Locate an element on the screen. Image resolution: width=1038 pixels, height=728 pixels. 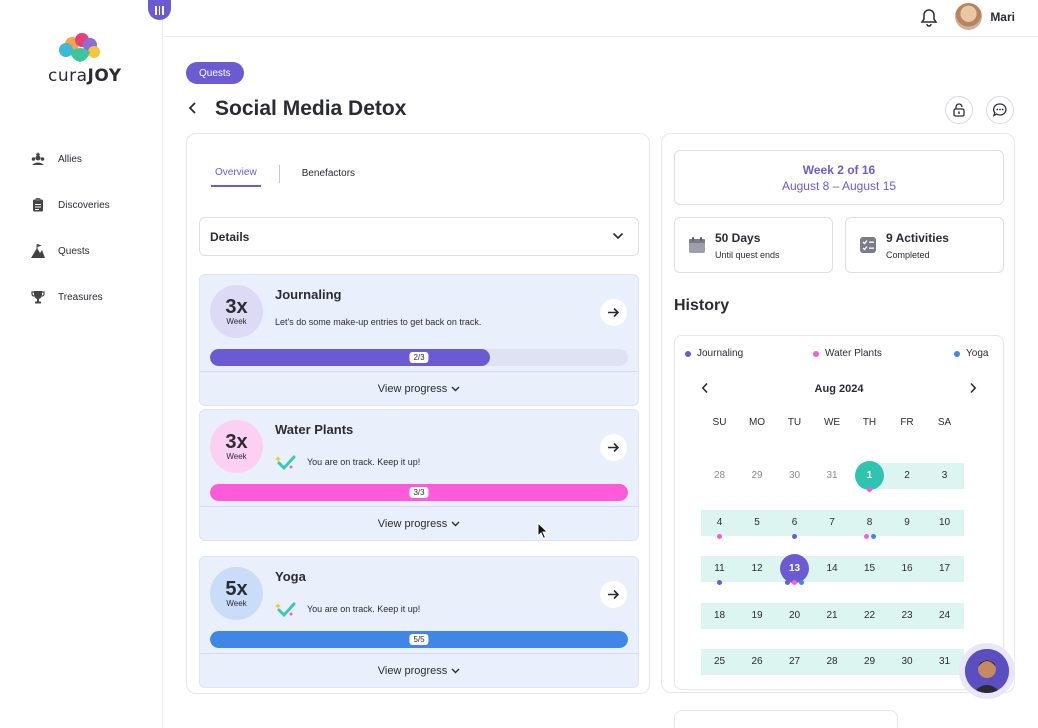
stat-value: 50 Days is located at coordinates (738, 238).